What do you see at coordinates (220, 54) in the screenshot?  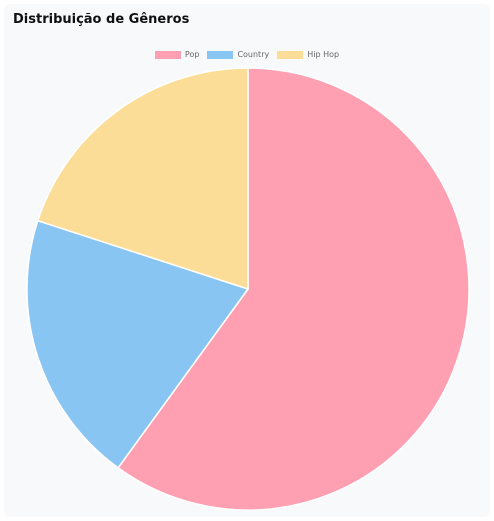 I see `legend-swatch-country` at bounding box center [220, 54].